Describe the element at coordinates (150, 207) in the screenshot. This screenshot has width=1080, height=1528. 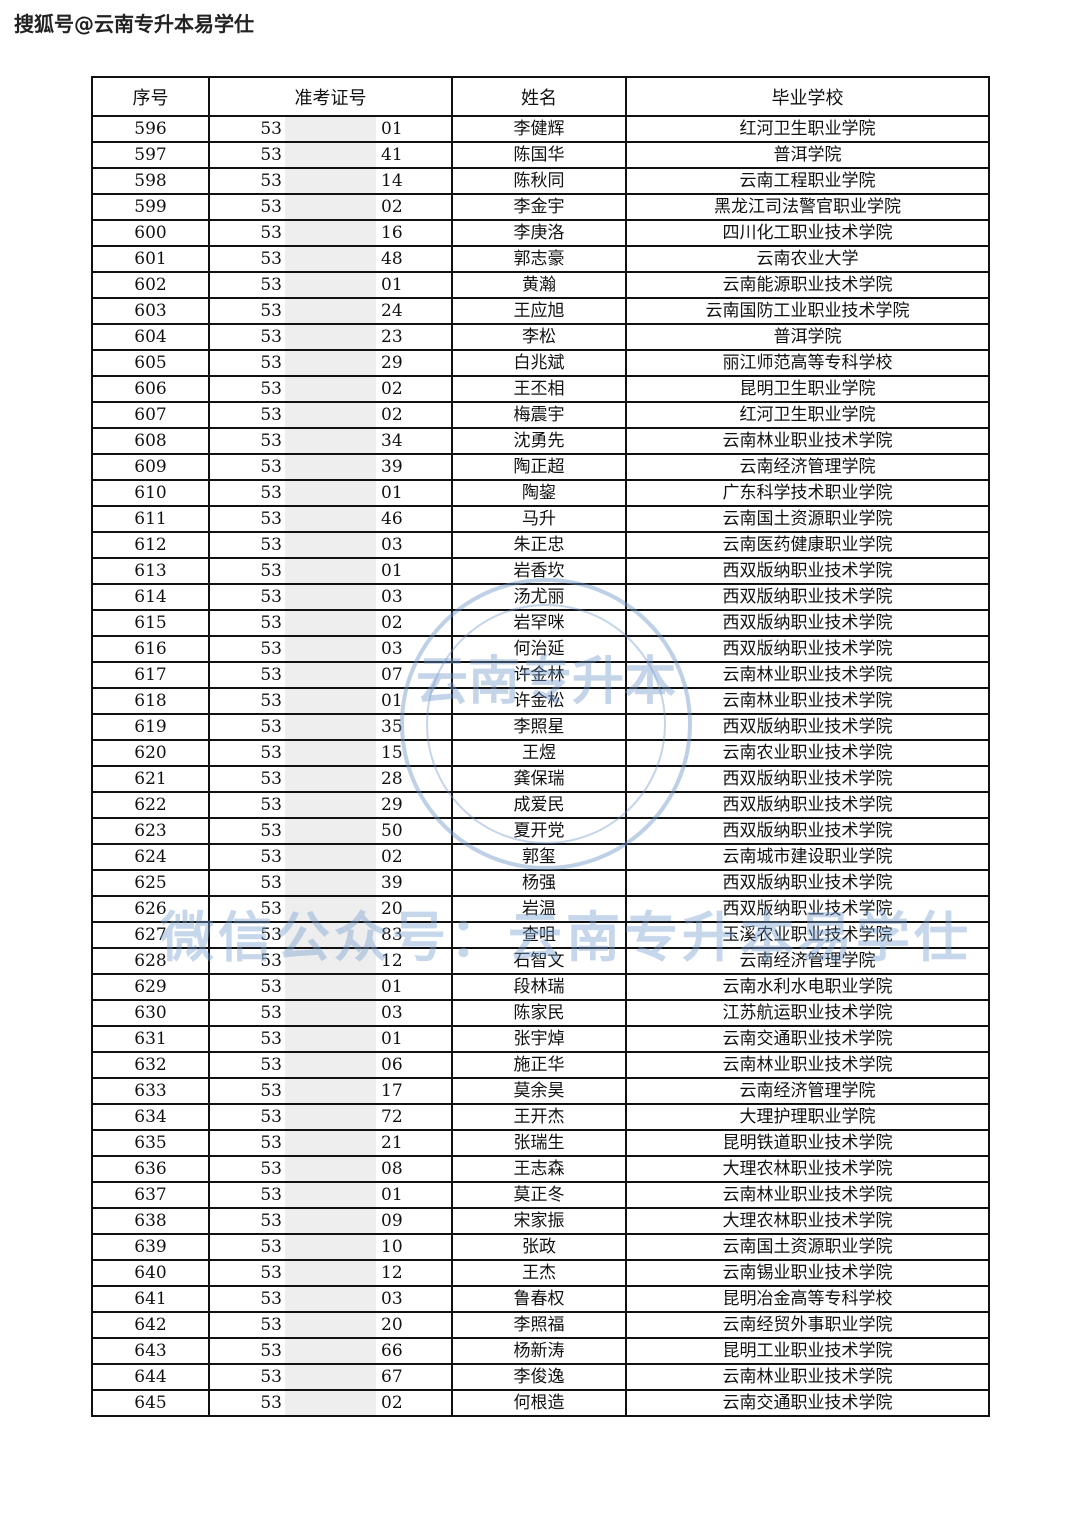
I see `row-index: 599` at that location.